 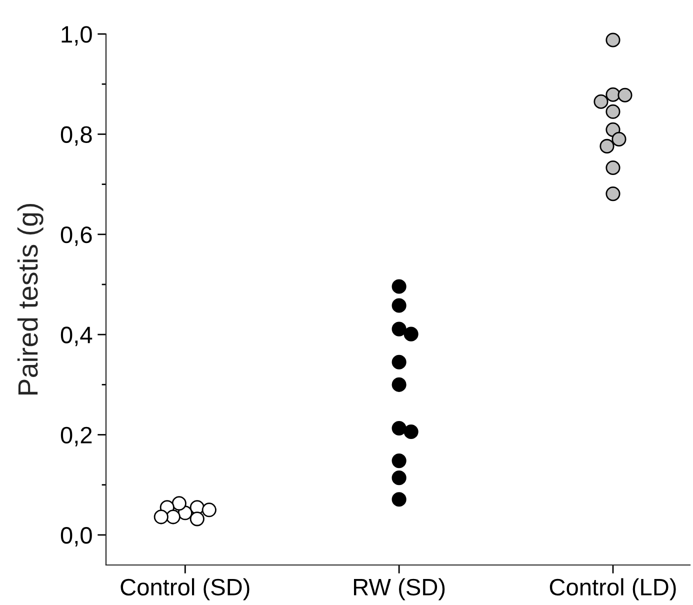 I want to click on y-axis-title: Paired testis (g), so click(x=30, y=299).